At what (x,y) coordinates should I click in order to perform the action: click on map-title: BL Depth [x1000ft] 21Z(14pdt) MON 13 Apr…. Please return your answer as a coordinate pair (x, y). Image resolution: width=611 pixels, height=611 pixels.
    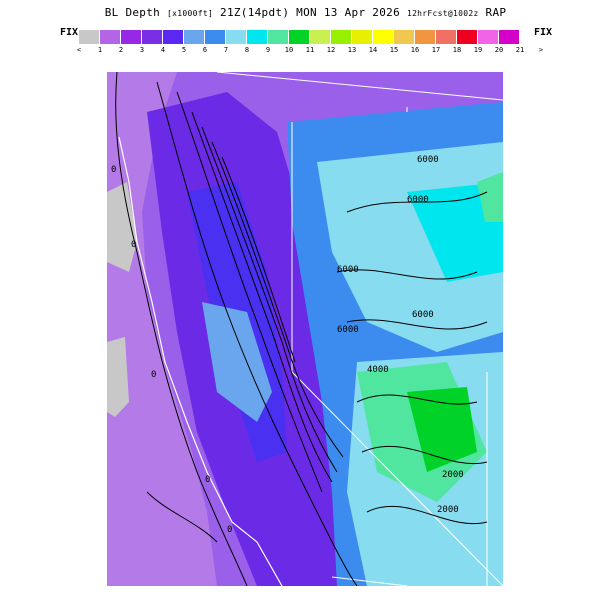
    Looking at the image, I should click on (305, 12).